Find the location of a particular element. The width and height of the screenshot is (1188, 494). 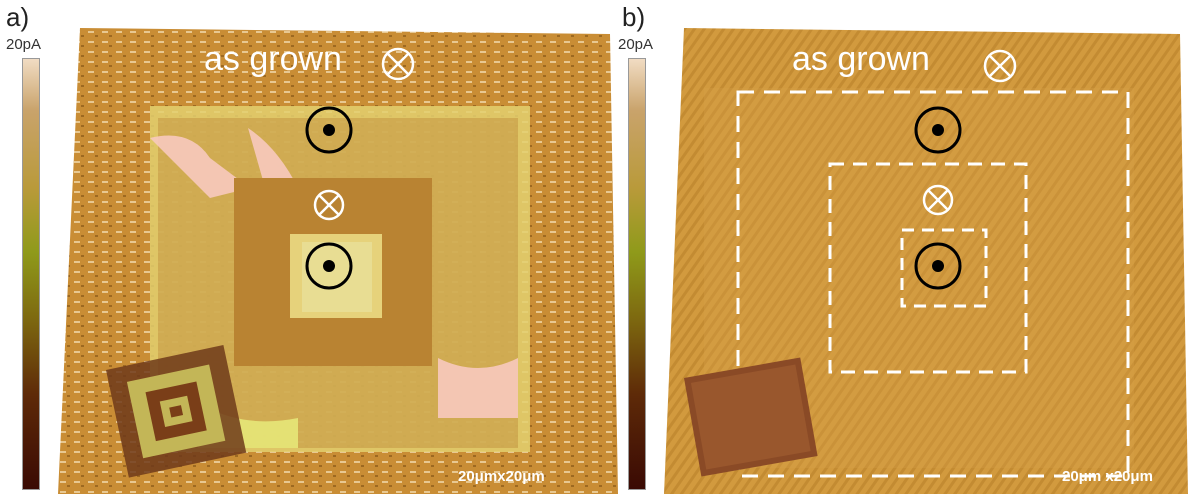

middle-dashed-square-b is located at coordinates (928, 268).